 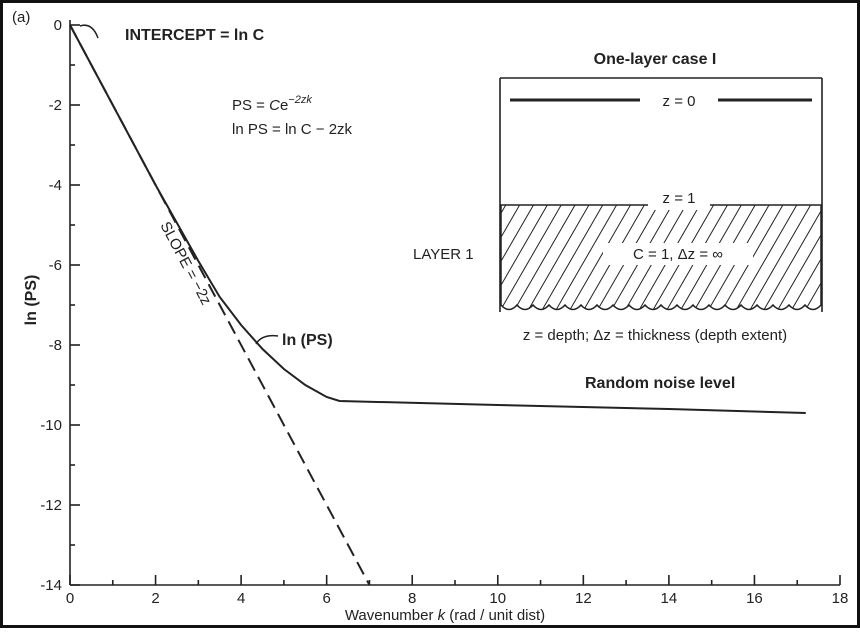 I want to click on noise-label: Random noise level, so click(x=660, y=383).